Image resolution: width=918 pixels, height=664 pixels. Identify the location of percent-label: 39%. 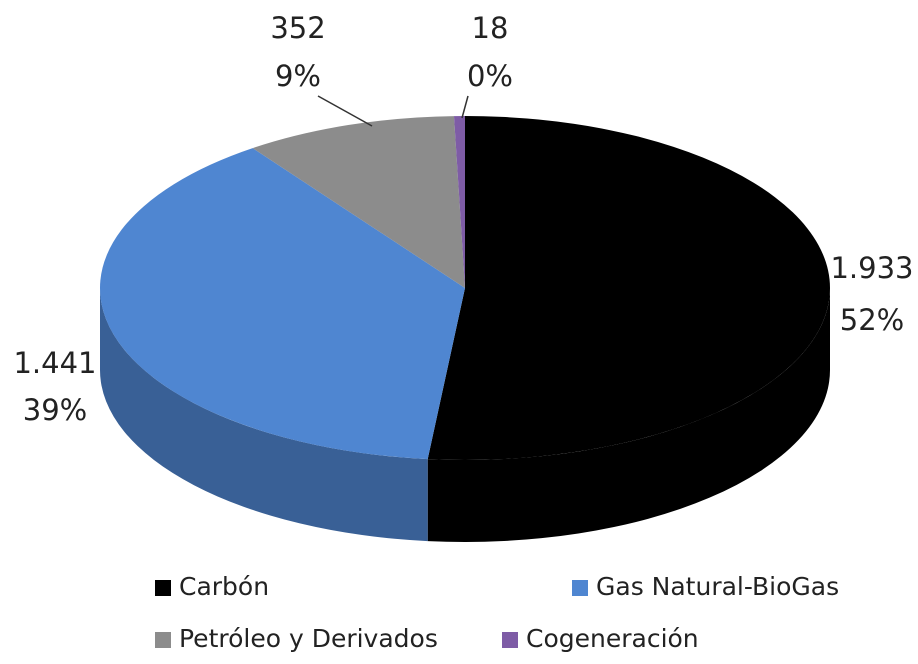
(55, 410).